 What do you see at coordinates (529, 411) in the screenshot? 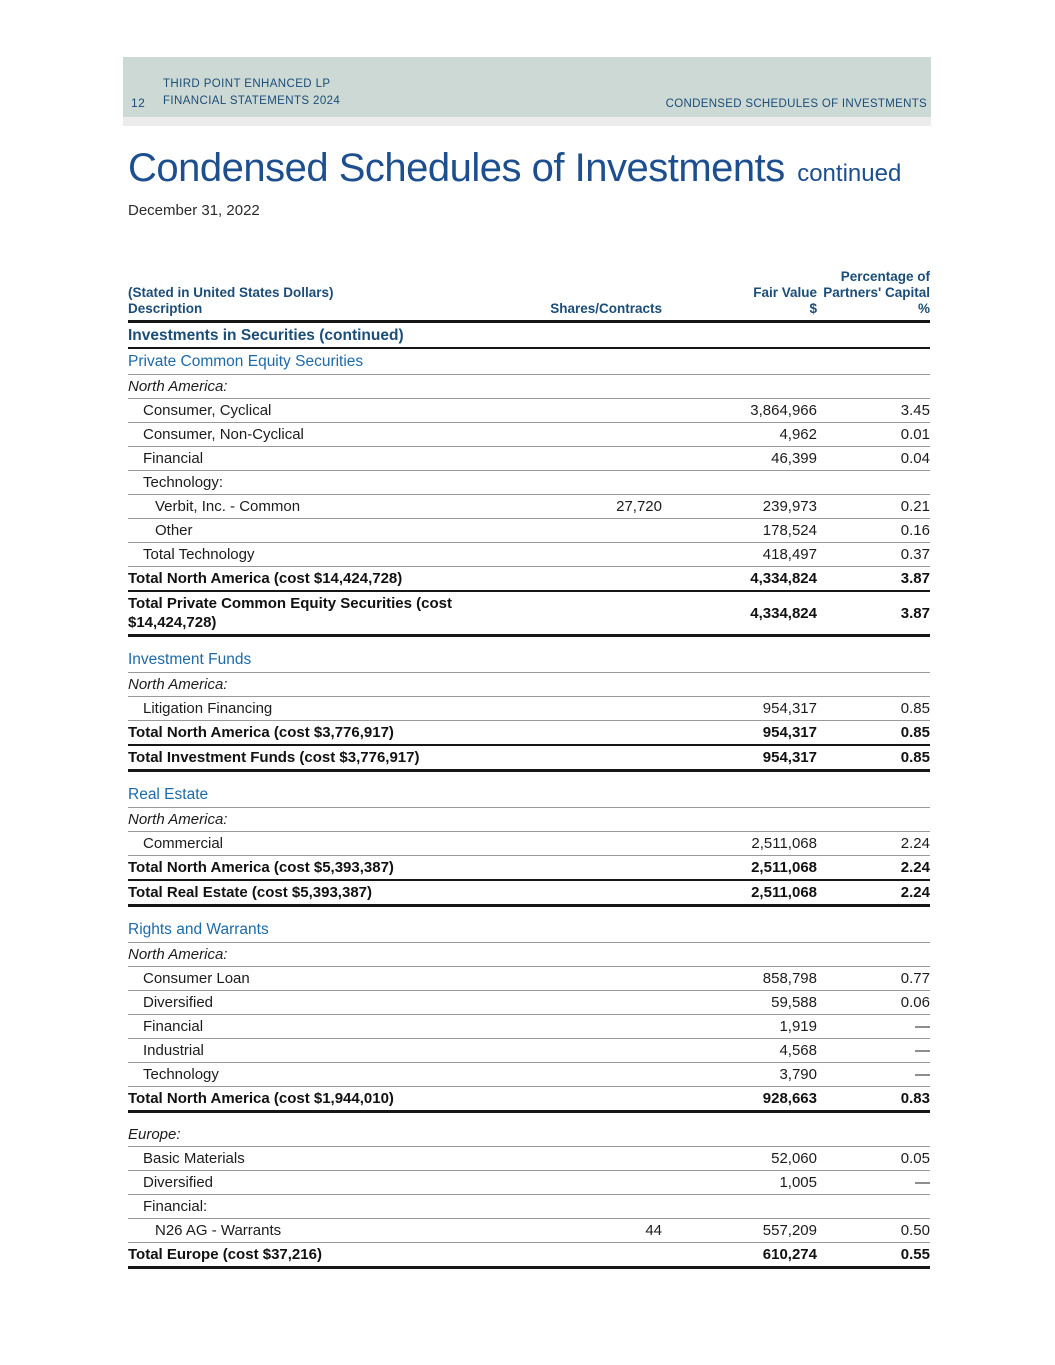
I see `table-row: Consumer, Cyclical 3,864,966 3.45` at bounding box center [529, 411].